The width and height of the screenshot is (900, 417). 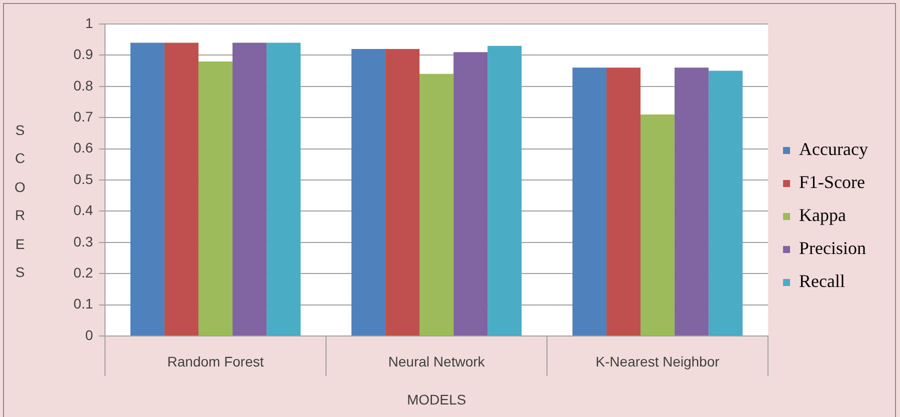 What do you see at coordinates (84, 116) in the screenshot?
I see `y-tick-label: 0.7` at bounding box center [84, 116].